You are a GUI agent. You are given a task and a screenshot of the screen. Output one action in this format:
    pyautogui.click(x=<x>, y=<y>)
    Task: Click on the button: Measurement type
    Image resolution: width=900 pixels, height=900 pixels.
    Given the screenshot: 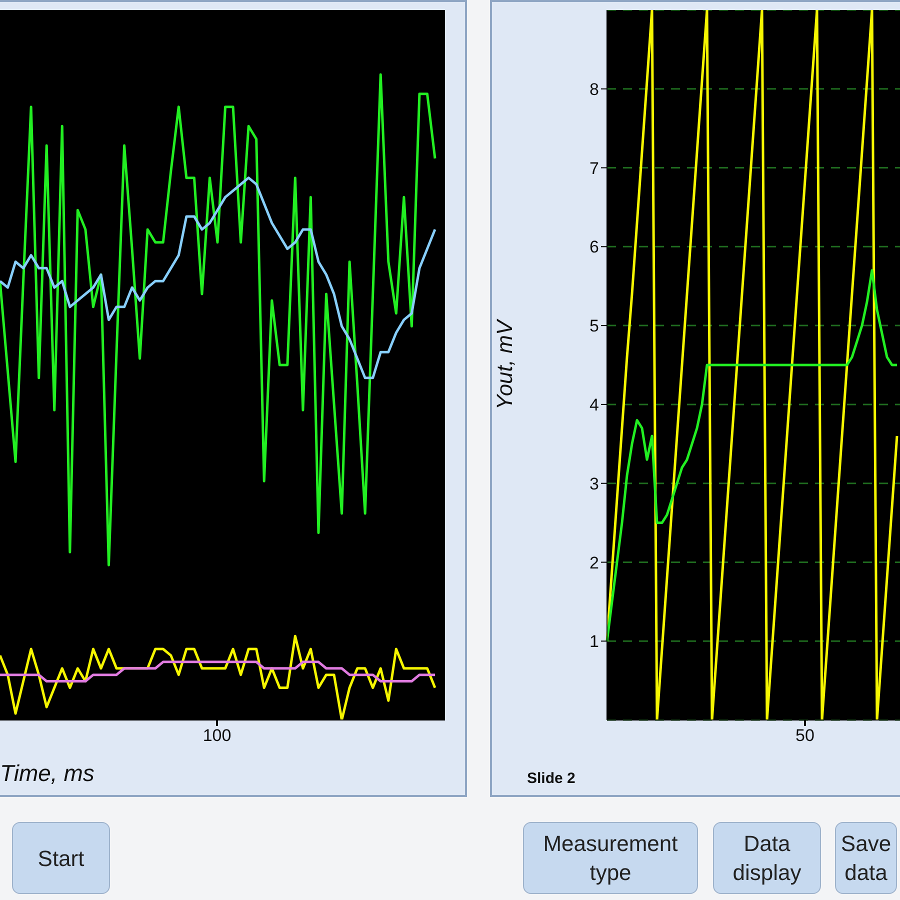 What is the action you would take?
    pyautogui.click(x=610, y=858)
    